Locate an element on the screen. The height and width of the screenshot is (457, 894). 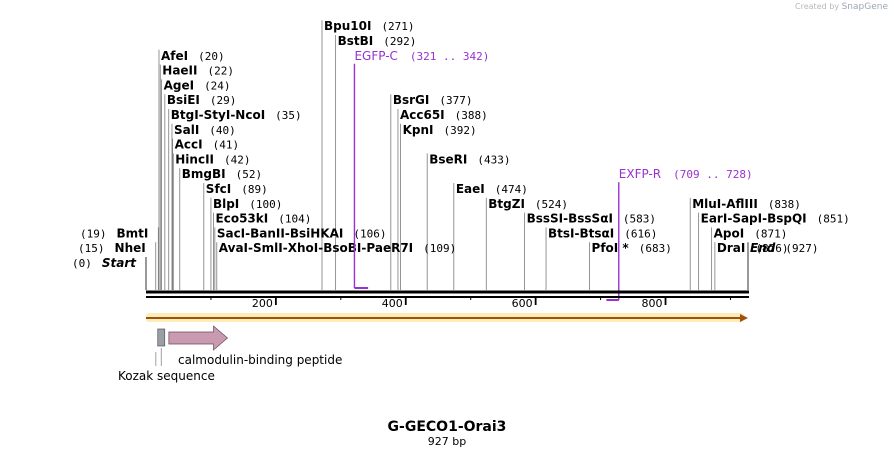
site-label-eaei: EaeI (474) is located at coordinates (492, 189).